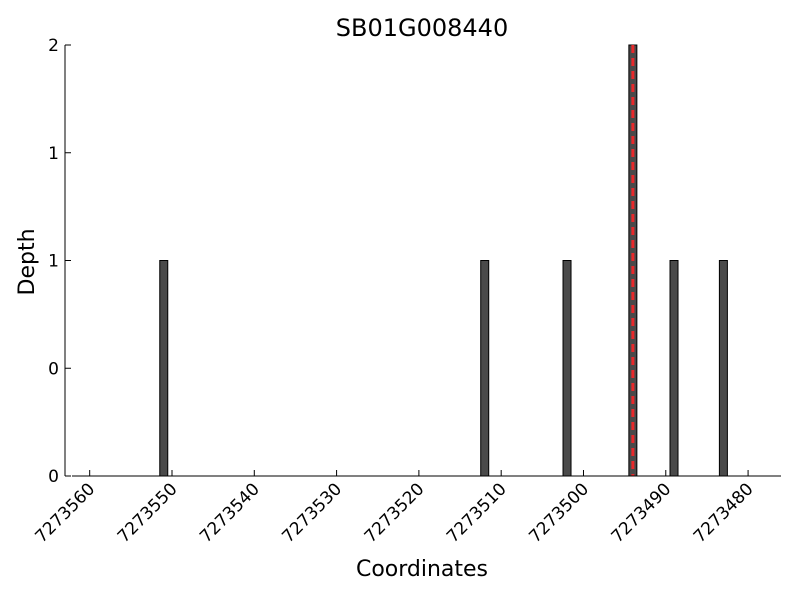 Image resolution: width=800 pixels, height=600 pixels. Describe the element at coordinates (59, 261) in the screenshot. I see `y-ticks-group: 0 0 1 1 2` at that location.